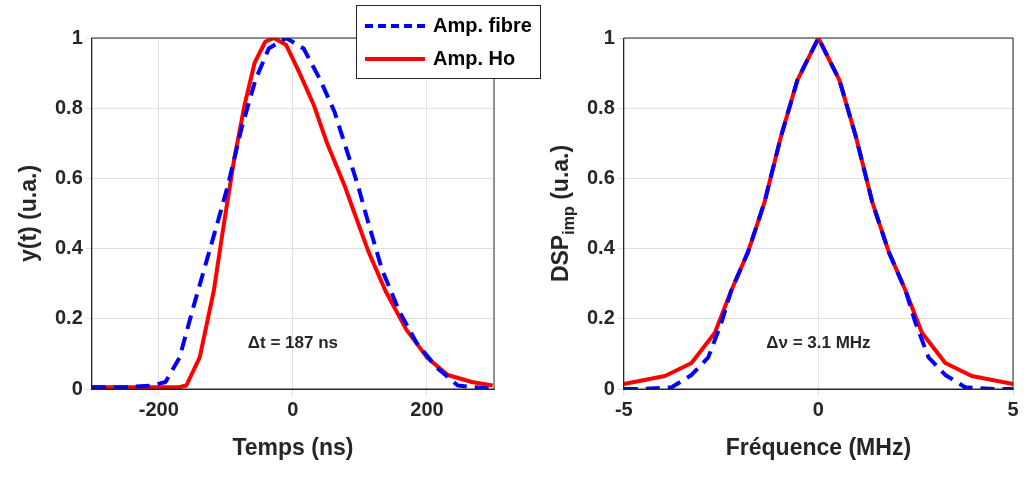 The width and height of the screenshot is (1028, 487). Describe the element at coordinates (292, 343) in the screenshot. I see `annotation: Δt = 187 ns` at that location.